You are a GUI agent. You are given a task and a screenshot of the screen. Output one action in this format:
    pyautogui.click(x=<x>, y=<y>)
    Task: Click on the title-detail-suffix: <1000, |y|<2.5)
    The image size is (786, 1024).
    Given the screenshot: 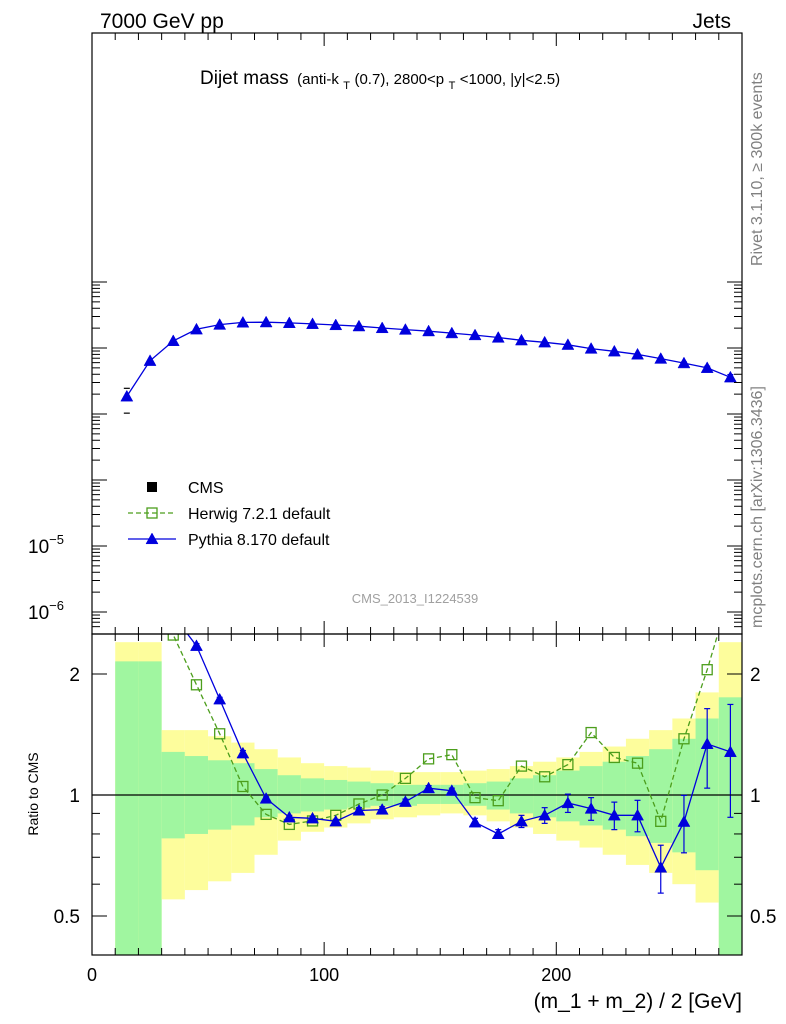 What is the action you would take?
    pyautogui.click(x=510, y=79)
    